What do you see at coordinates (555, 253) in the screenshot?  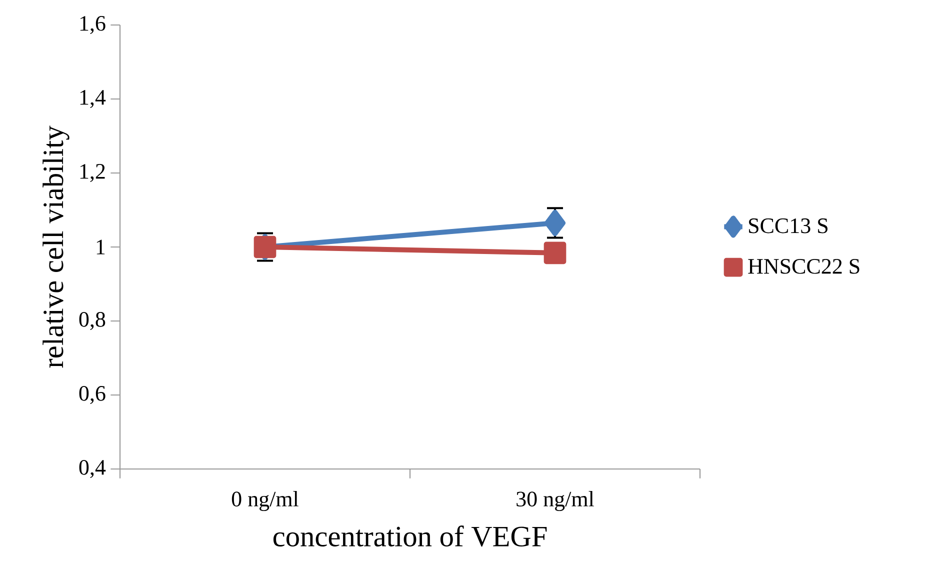 I see `point` at bounding box center [555, 253].